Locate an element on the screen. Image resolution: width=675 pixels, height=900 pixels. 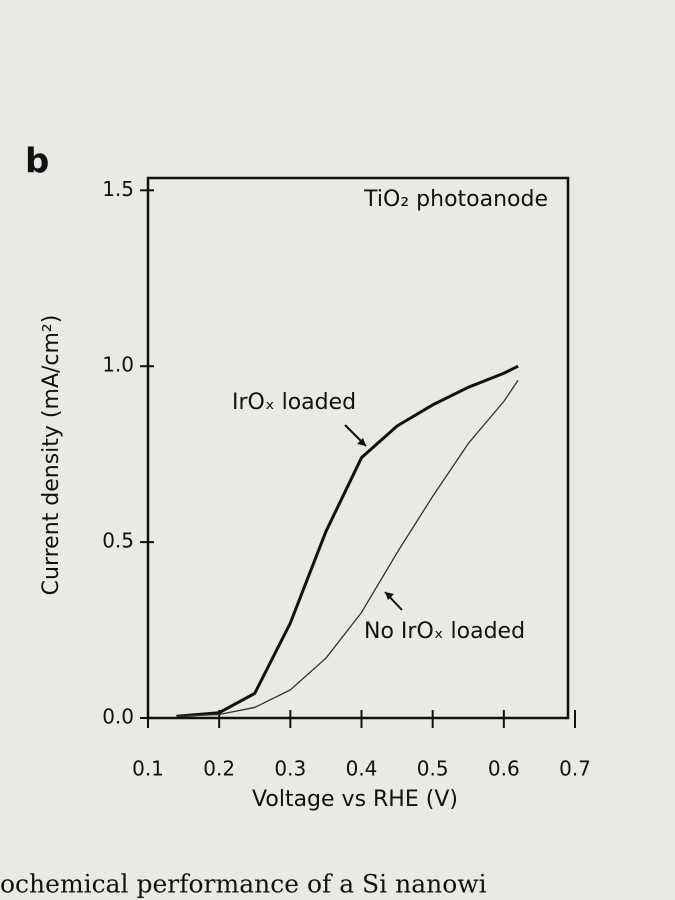
x-tick-label: 0.4 is located at coordinates (362, 769).